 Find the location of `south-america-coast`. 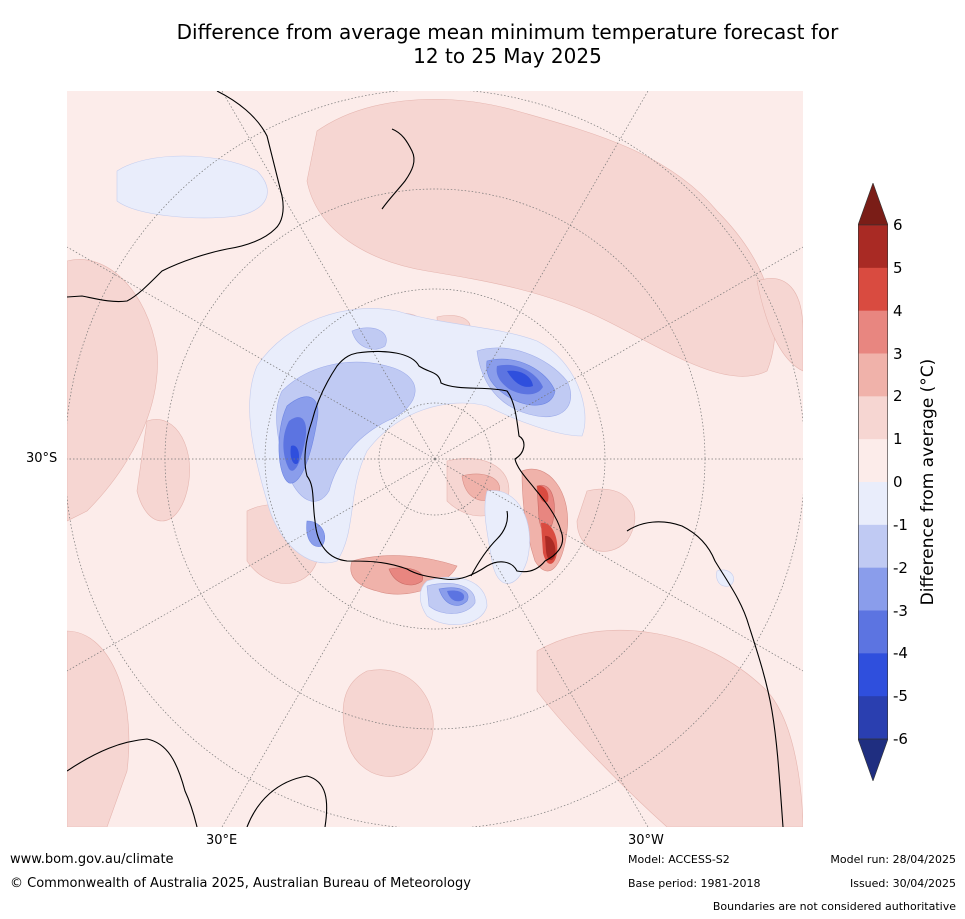

south-america-coast is located at coordinates (705, 674).